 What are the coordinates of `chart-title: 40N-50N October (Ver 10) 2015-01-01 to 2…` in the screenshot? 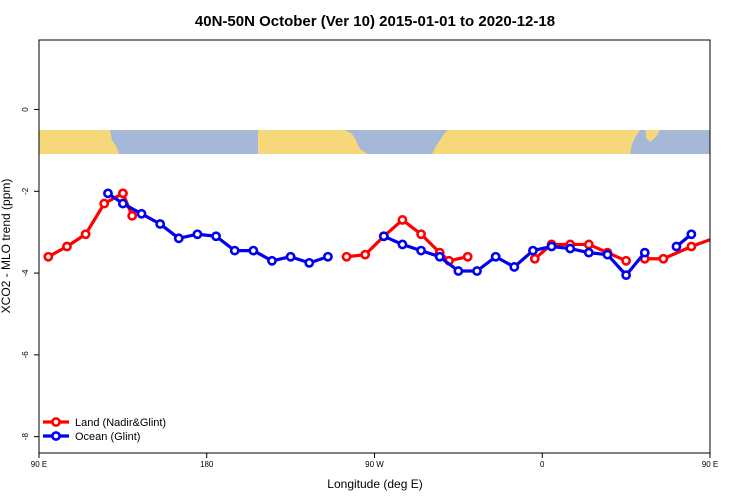 It's located at (375, 21).